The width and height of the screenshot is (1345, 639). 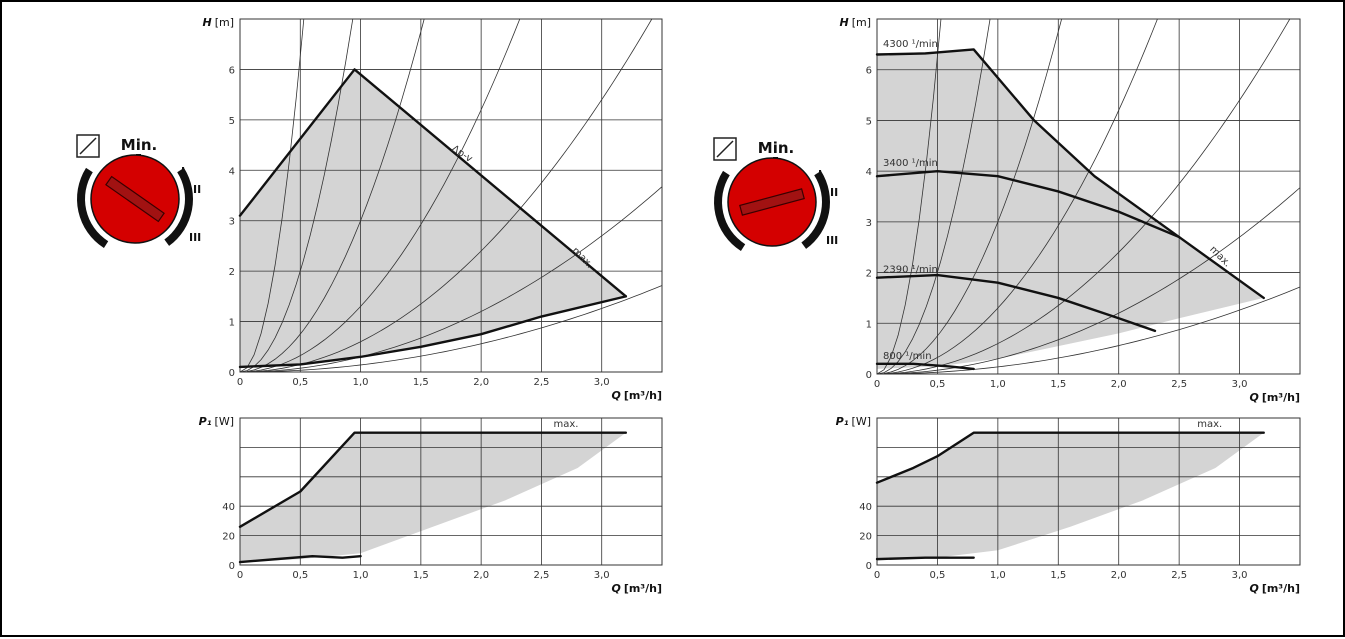 What do you see at coordinates (206, 22) in the screenshot?
I see `y-axis-label-variable: H` at bounding box center [206, 22].